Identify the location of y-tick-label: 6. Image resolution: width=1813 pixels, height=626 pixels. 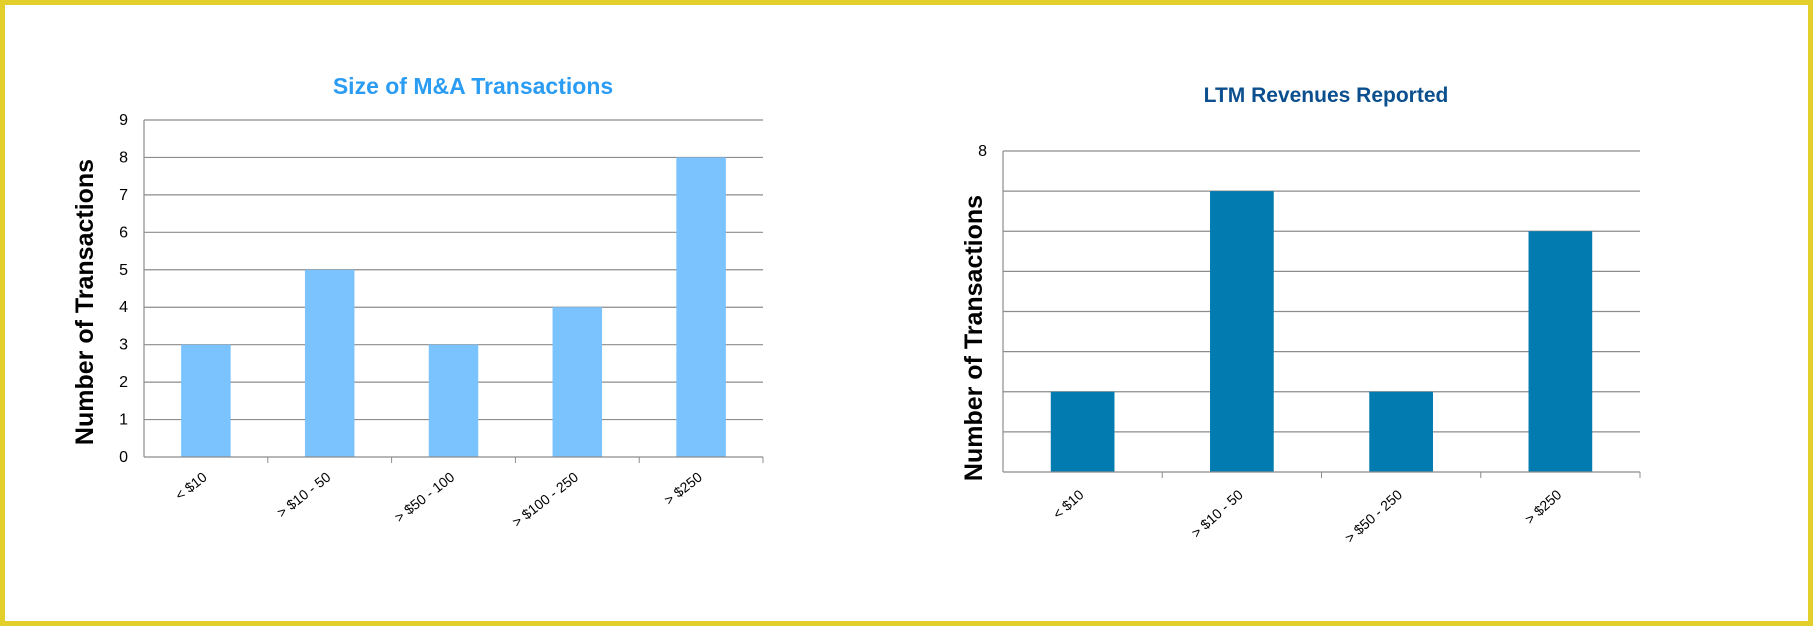
(123, 232).